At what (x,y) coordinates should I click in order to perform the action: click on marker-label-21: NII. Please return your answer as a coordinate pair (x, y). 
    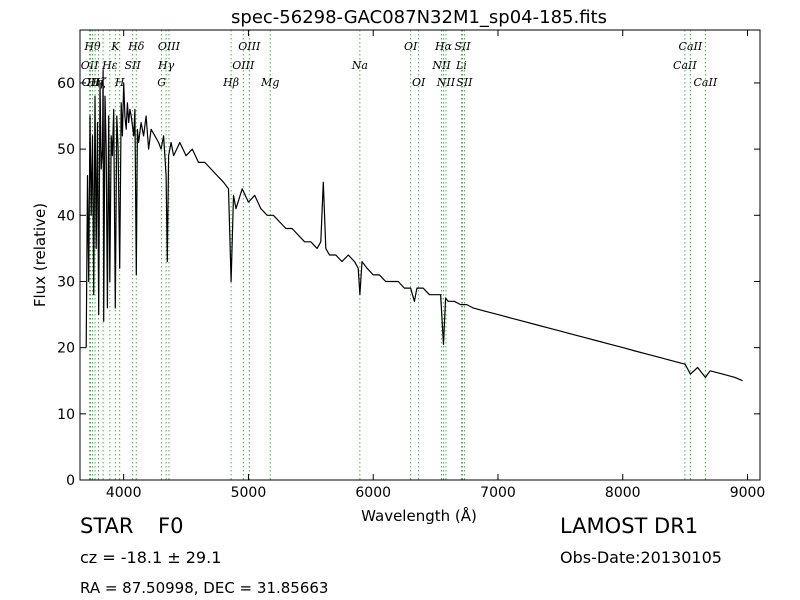
    Looking at the image, I should click on (441, 65).